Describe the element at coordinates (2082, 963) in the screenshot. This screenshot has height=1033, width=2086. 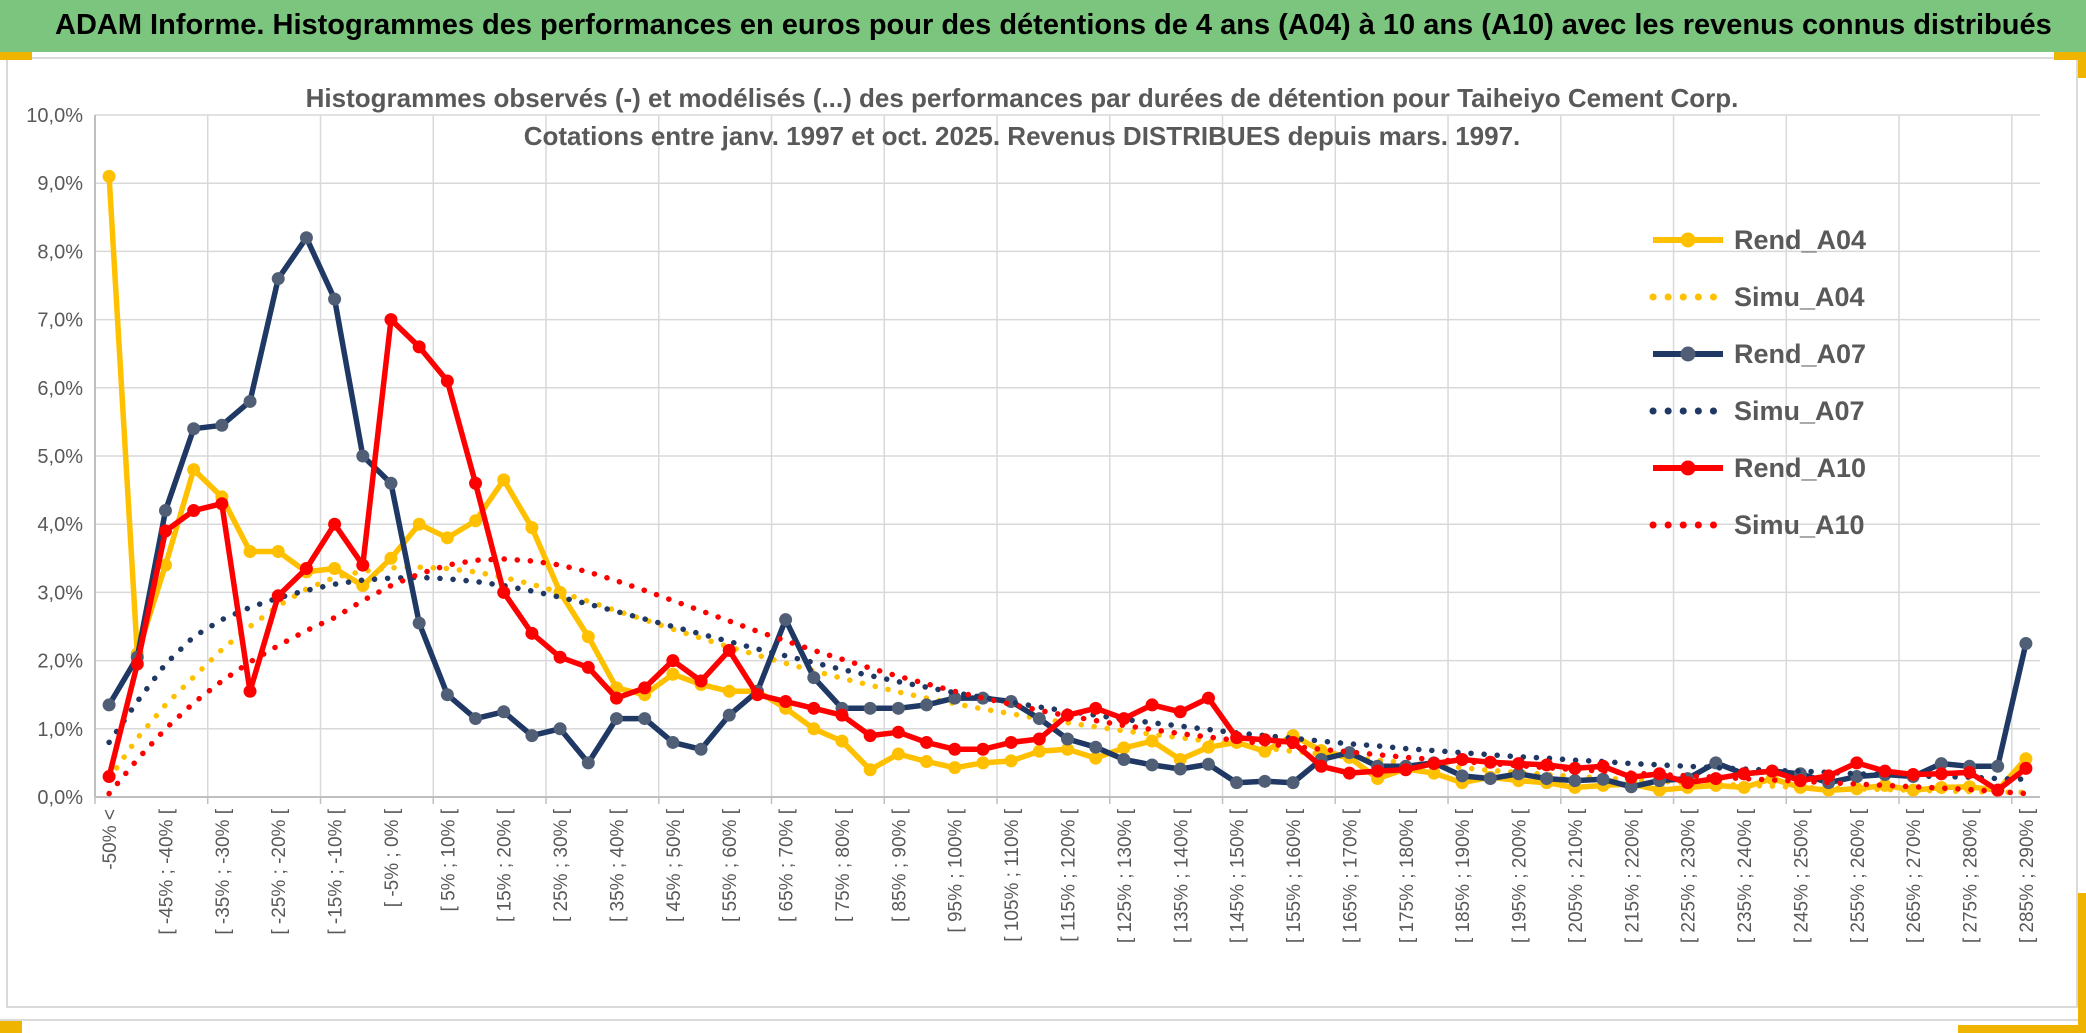
I see `gold-accent-right-edge` at that location.